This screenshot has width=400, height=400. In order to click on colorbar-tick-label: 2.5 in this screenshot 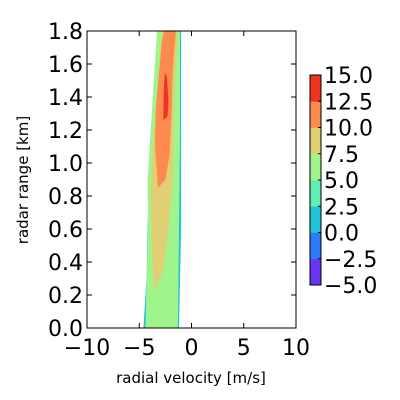, I will do `click(341, 207)`.